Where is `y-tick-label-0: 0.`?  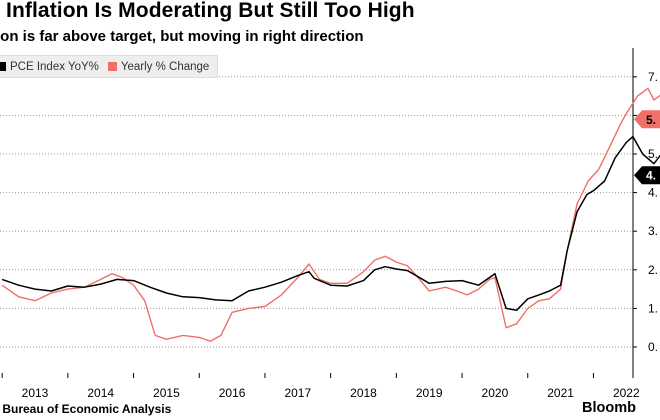 y-tick-label-0: 0. is located at coordinates (653, 347).